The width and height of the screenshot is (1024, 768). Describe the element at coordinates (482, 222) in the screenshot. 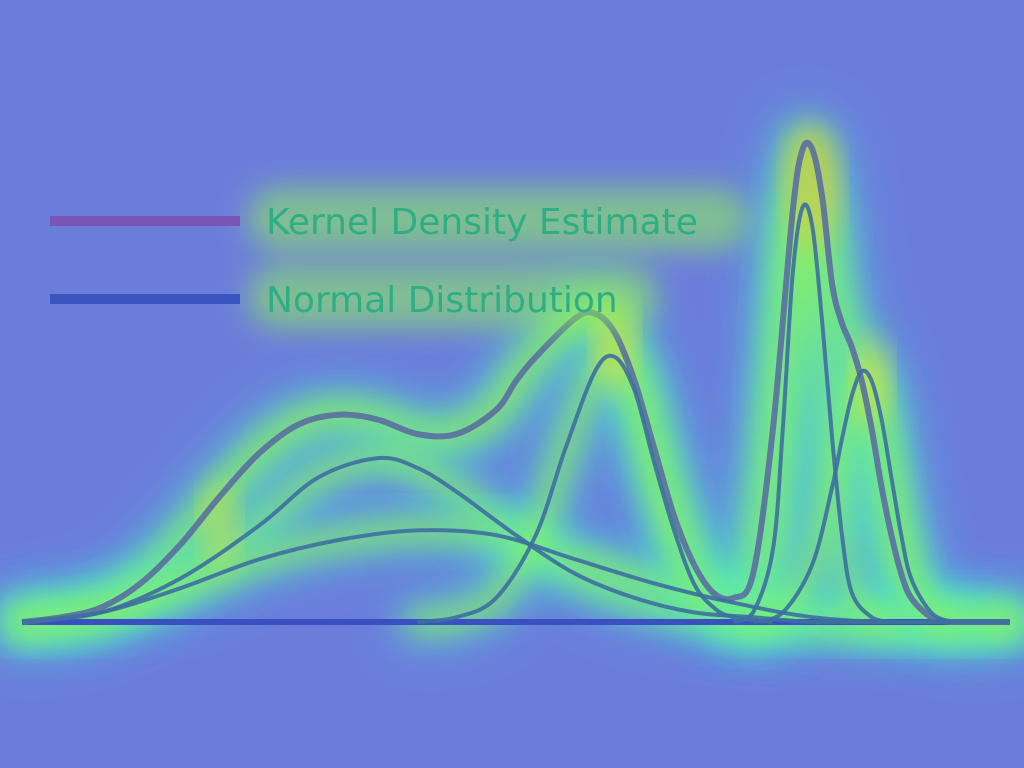

I see `legend-label-0: Kernel Density Estimate` at that location.